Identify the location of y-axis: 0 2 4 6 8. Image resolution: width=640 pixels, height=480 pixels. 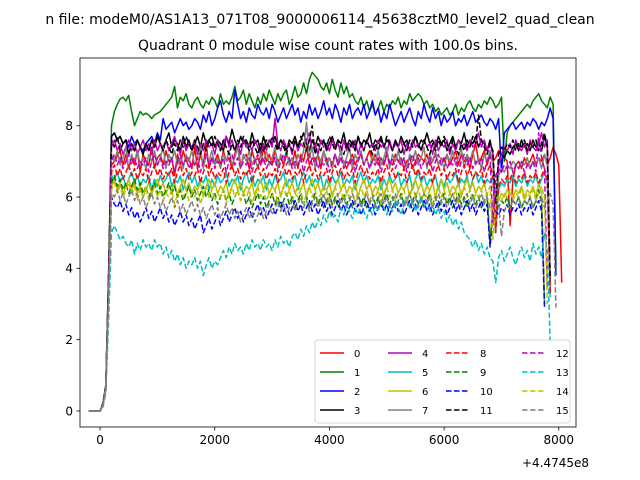
(72, 268).